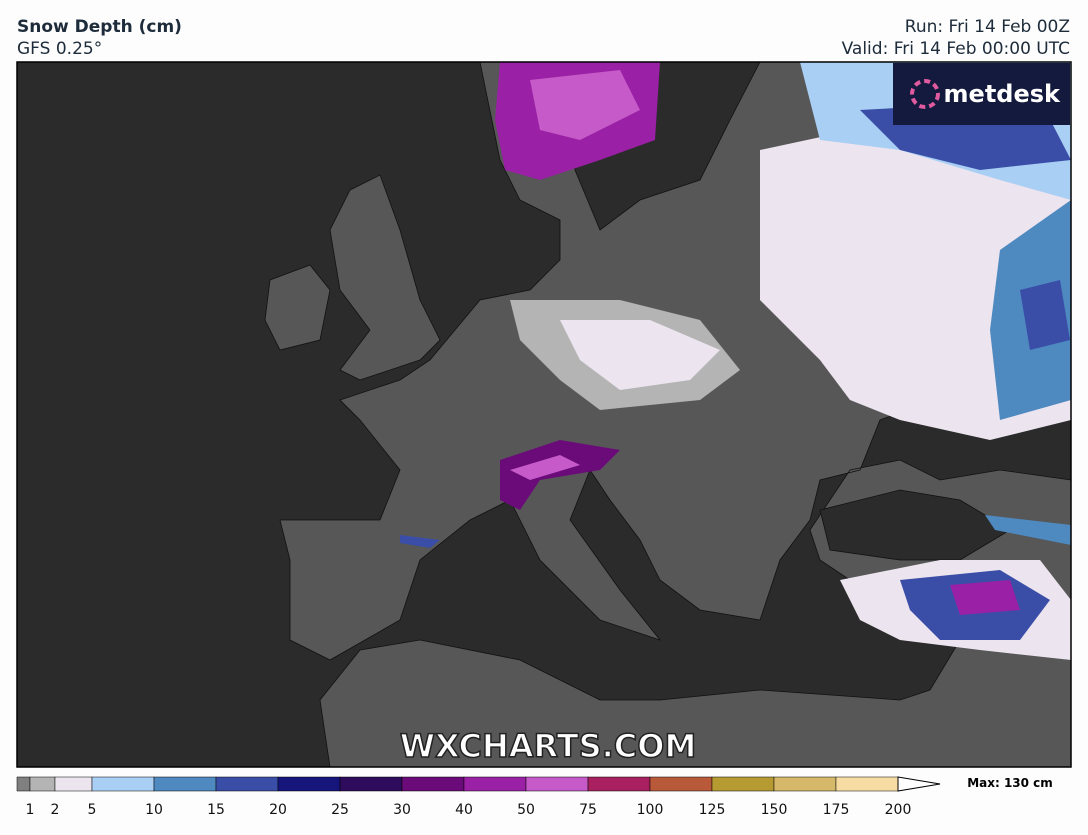 This screenshot has height=835, width=1088. I want to click on colorbar-tick-label: 50, so click(526, 810).